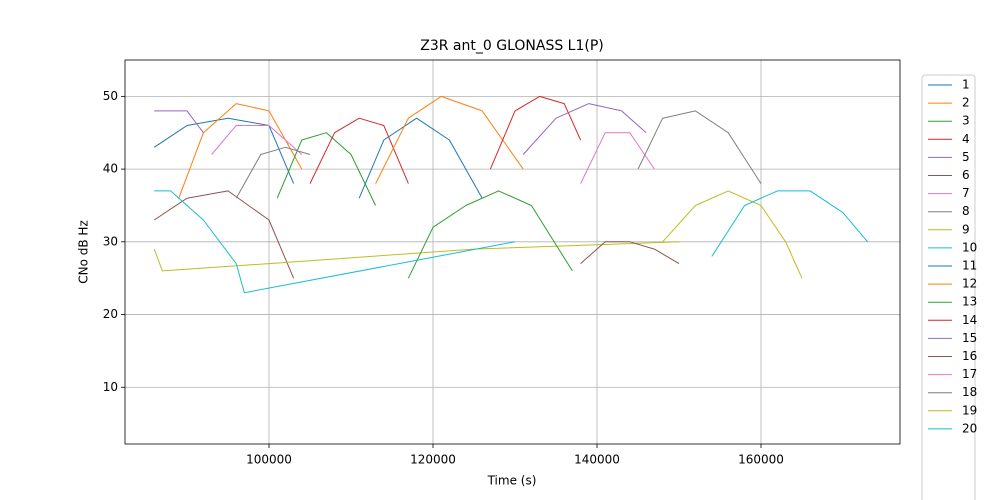 The image size is (1000, 500). Describe the element at coordinates (969, 410) in the screenshot. I see `legend-label: 19` at that location.